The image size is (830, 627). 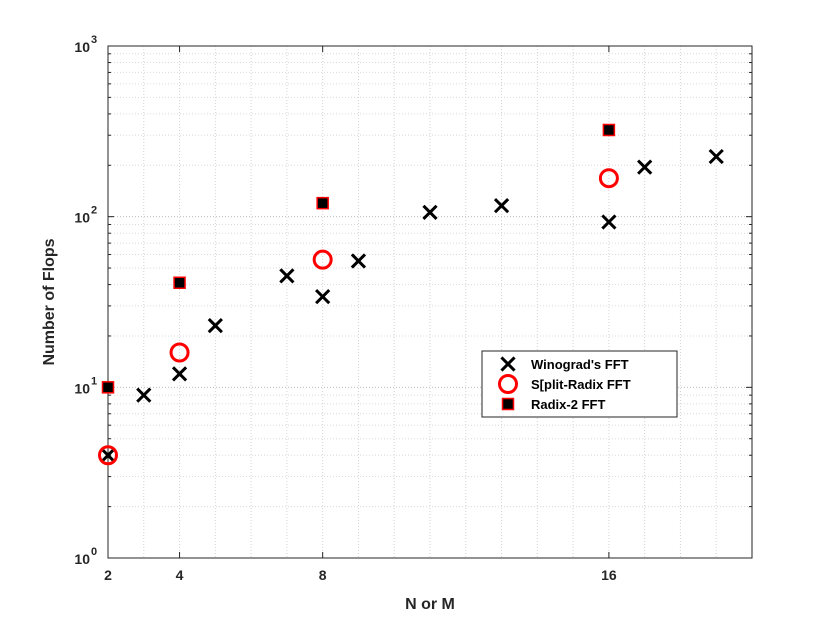 I want to click on x-tick-label: 8, so click(x=323, y=575).